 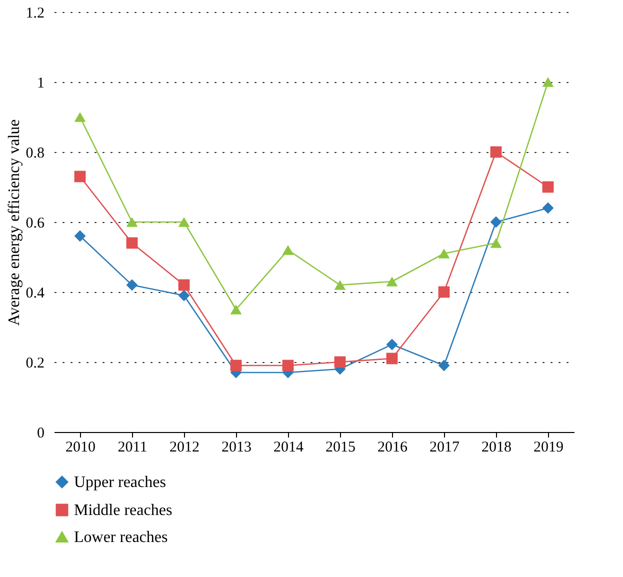 I want to click on y-axis-title: Average energy efficiency value, so click(x=14, y=222).